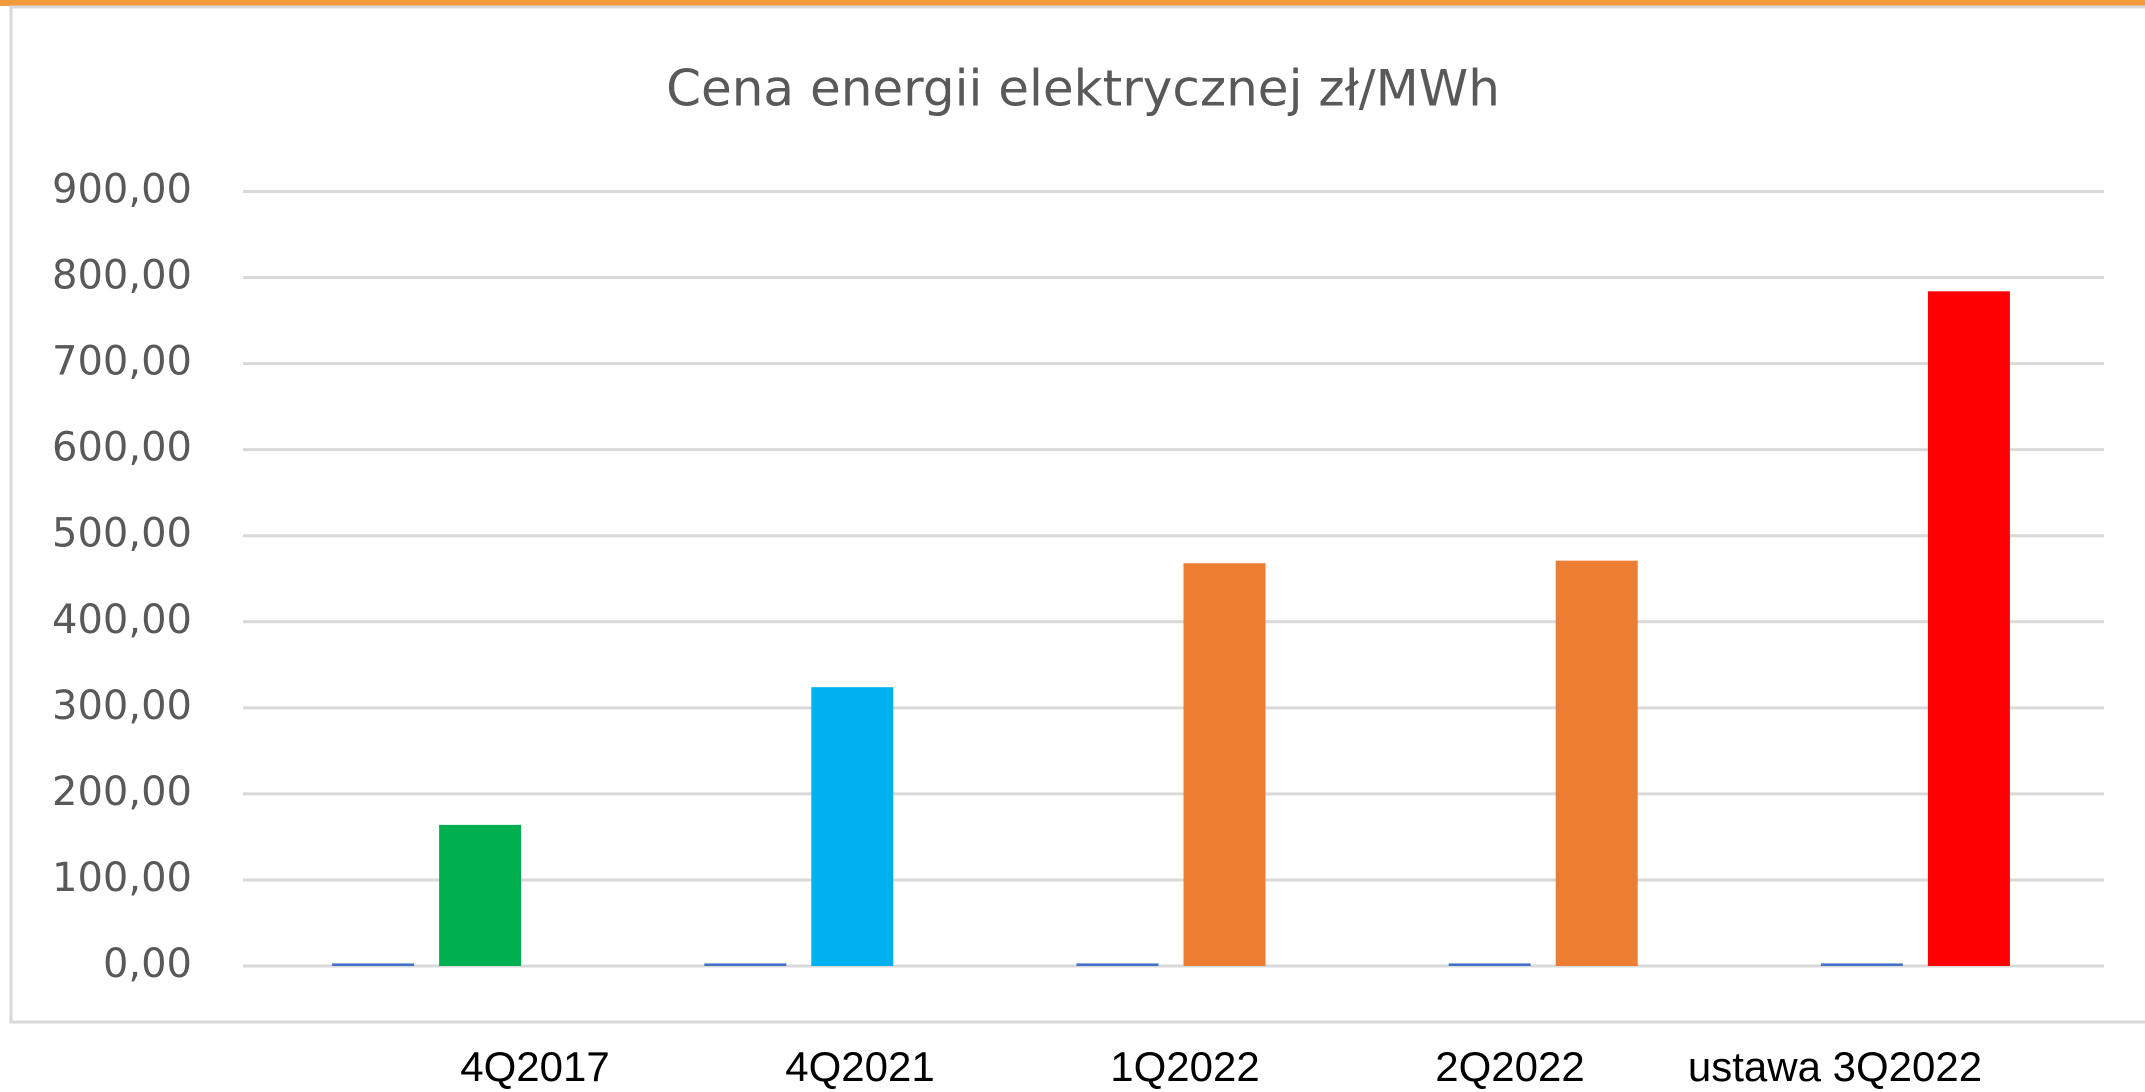  I want to click on x-tick-label: ustawa 3Q2022, so click(1835, 1066).